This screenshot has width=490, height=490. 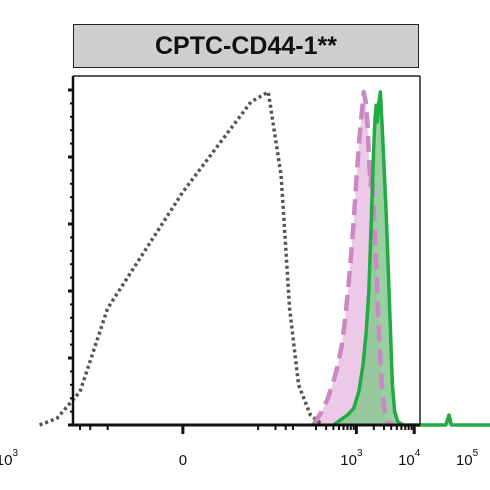 I want to click on x-tick-label: 10⁴, so click(x=409, y=458).